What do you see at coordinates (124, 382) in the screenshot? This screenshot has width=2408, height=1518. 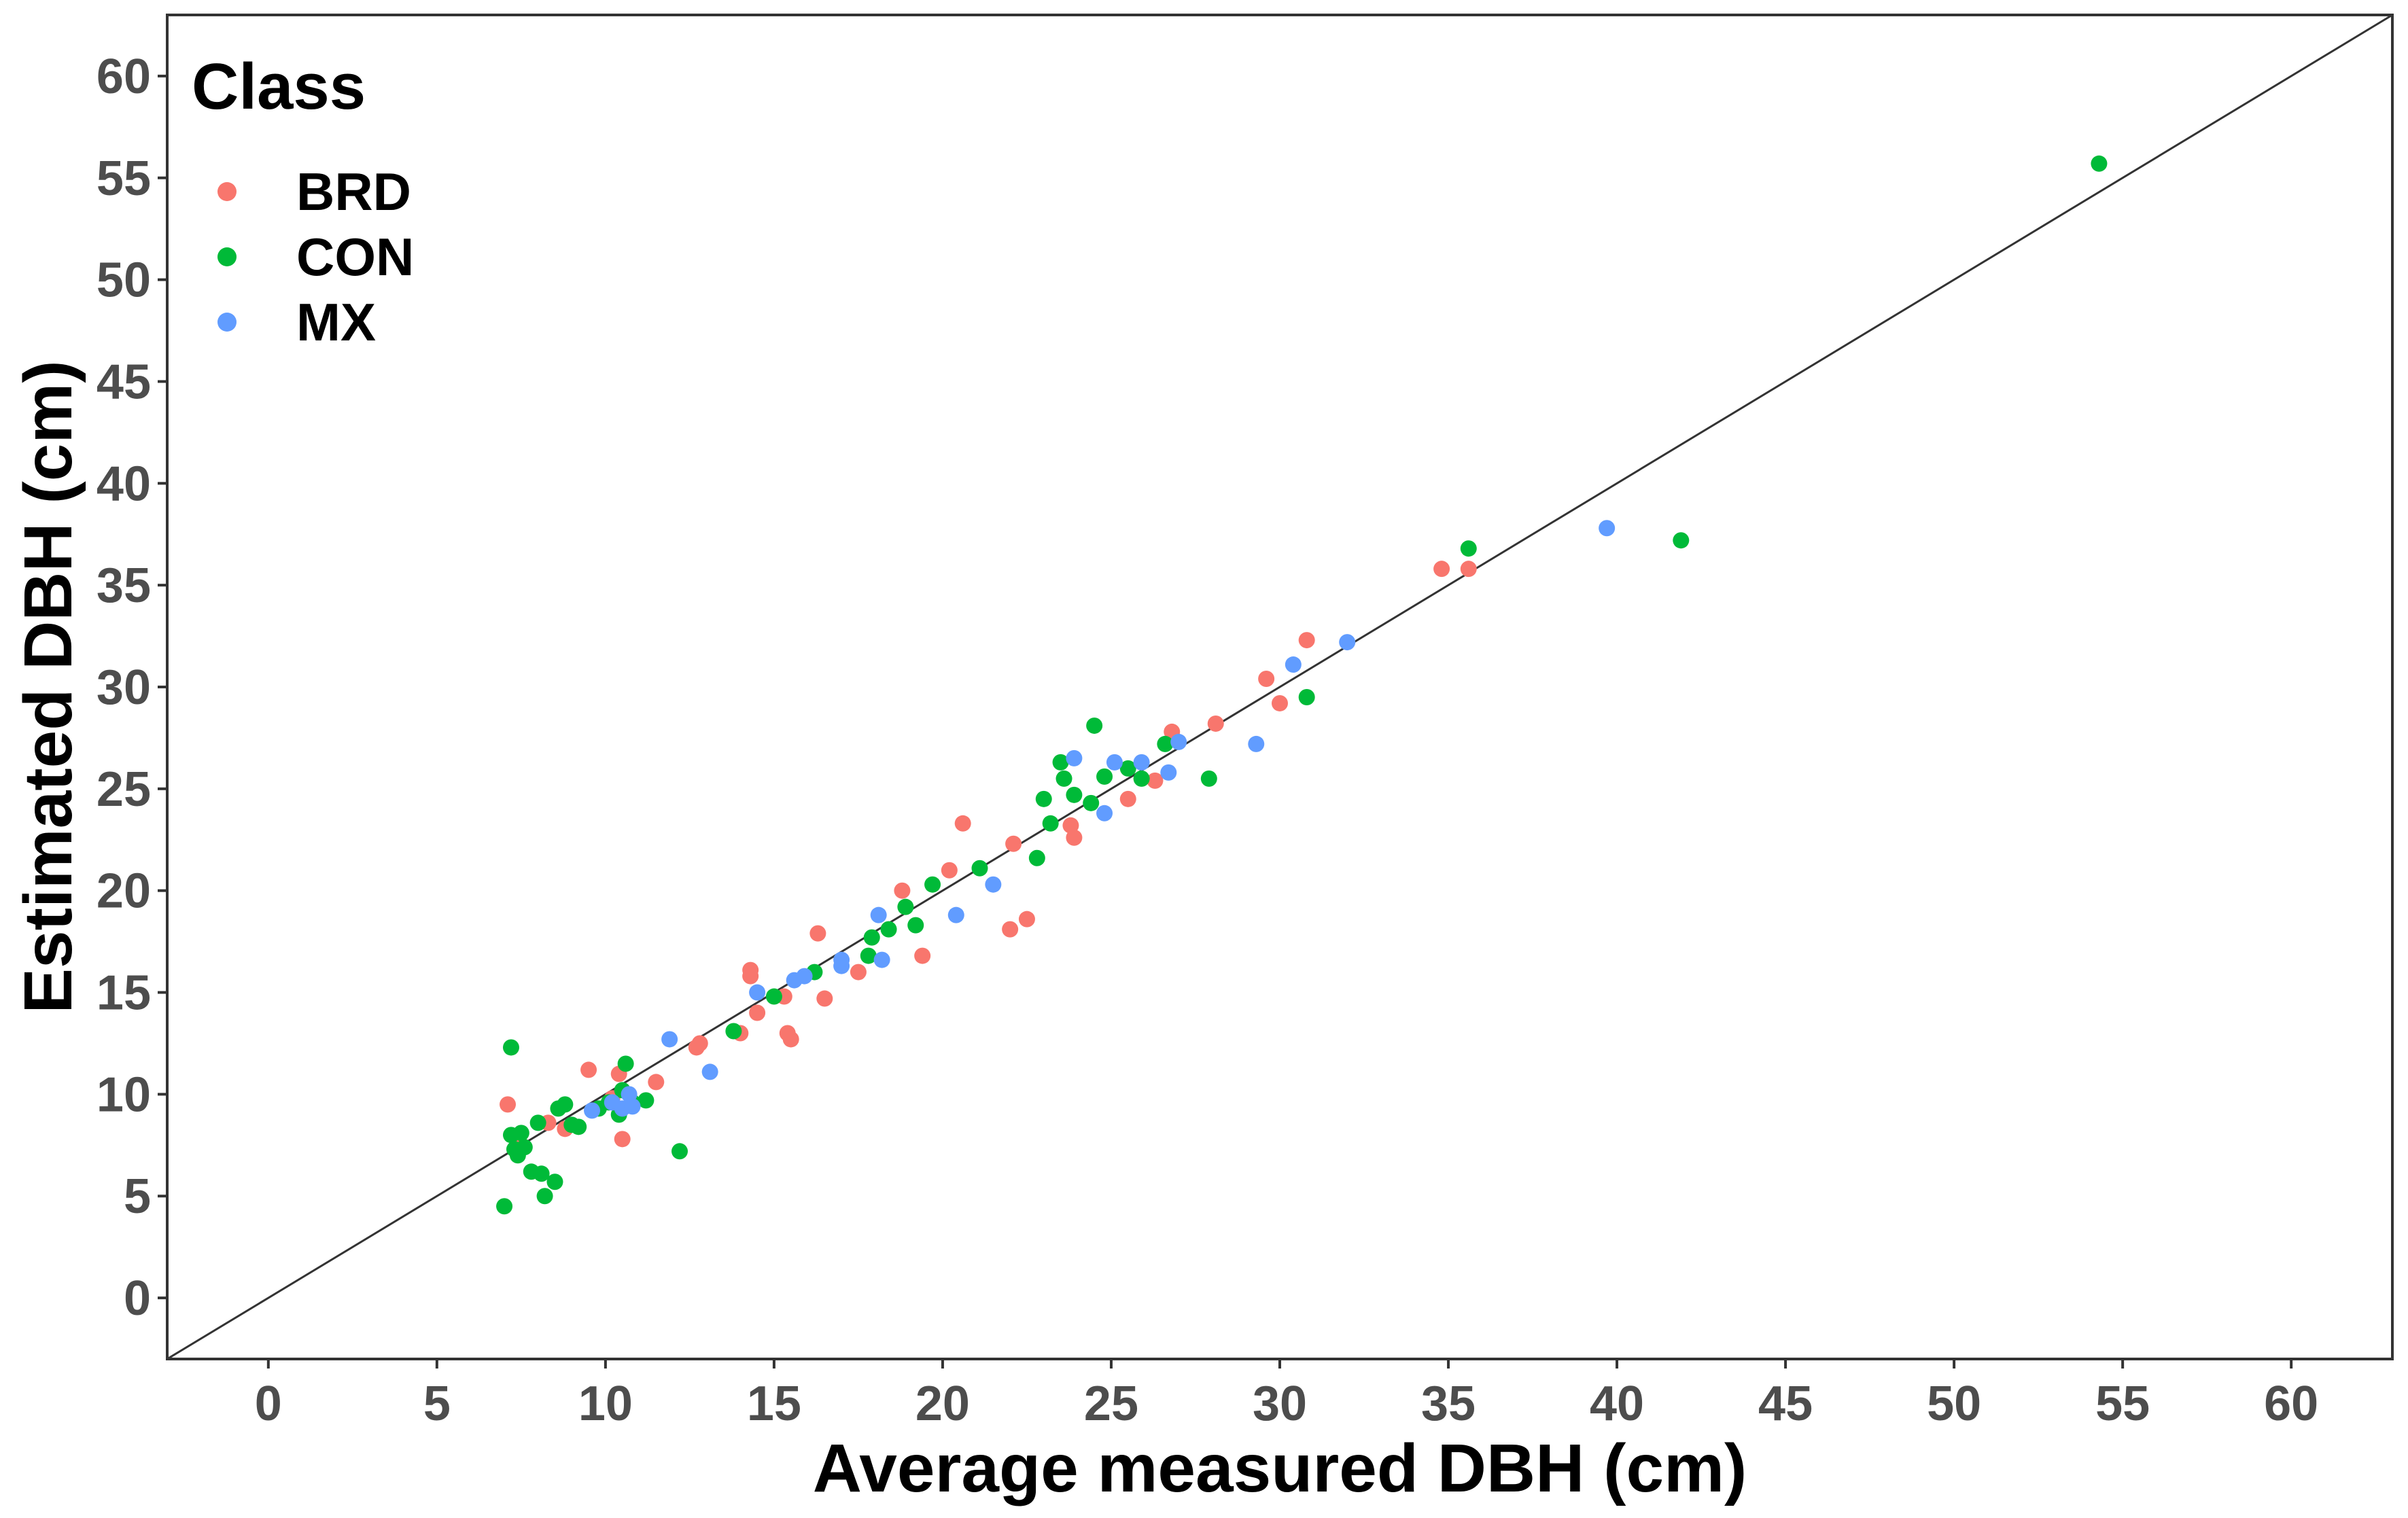 I see `y-tick-label: 45` at bounding box center [124, 382].